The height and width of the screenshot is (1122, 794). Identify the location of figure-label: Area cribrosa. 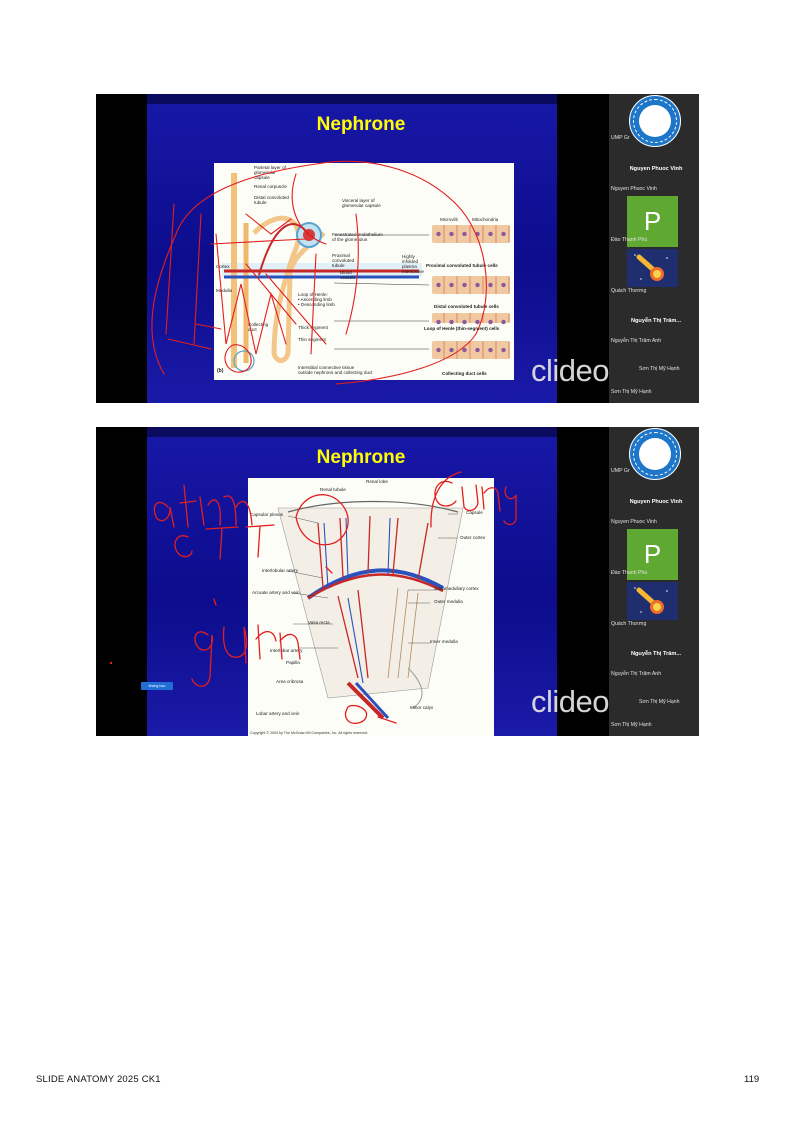
(290, 681).